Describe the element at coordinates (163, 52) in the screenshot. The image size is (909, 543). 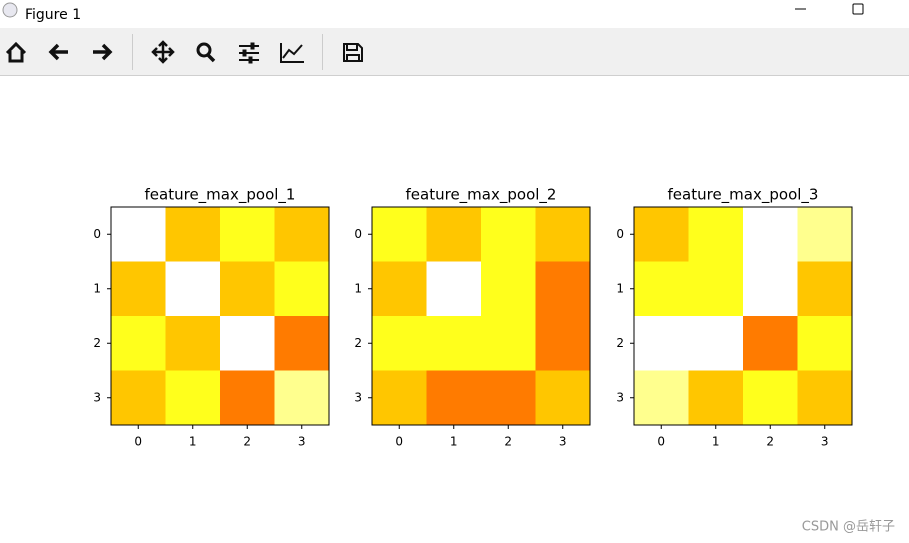
I see `pan-button` at that location.